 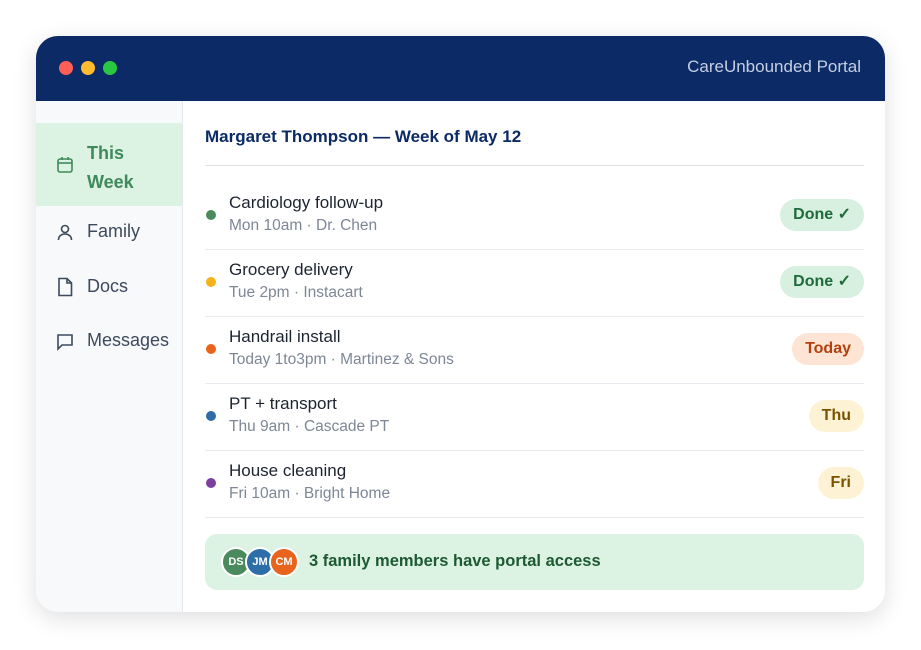 What do you see at coordinates (296, 292) in the screenshot?
I see `task-detail: Tue 2pm · Instacart` at bounding box center [296, 292].